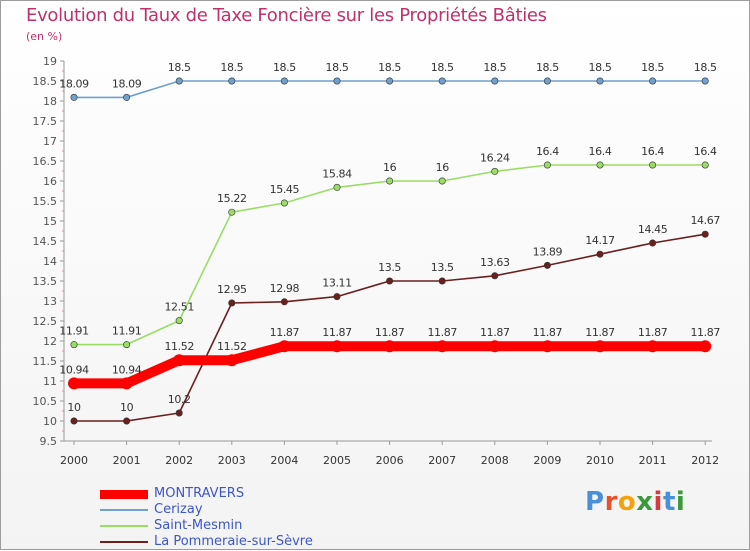  I want to click on y-tick-label: 17.5, so click(45, 121).